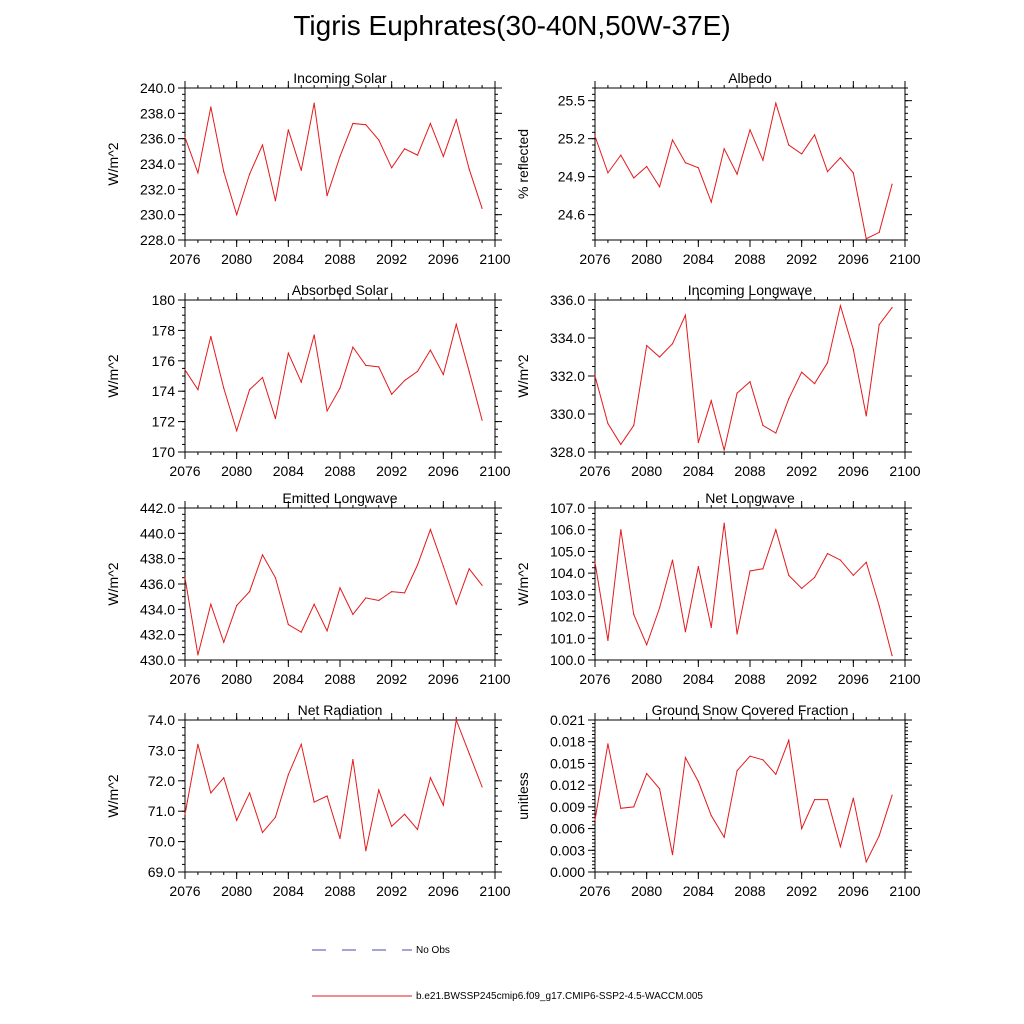  What do you see at coordinates (236, 679) in the screenshot?
I see `emitted-longwave-xtick-label: 2080` at bounding box center [236, 679].